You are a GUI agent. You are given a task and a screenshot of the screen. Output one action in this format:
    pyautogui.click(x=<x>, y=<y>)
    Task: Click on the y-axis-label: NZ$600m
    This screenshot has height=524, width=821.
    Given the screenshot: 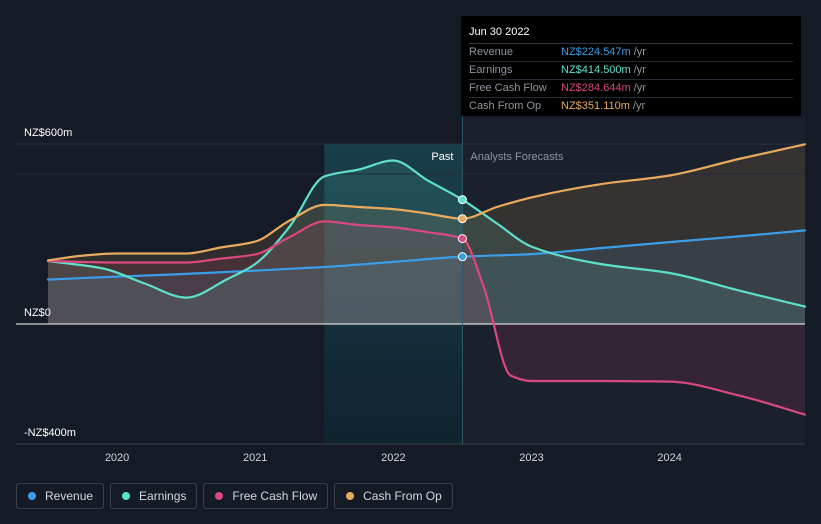 What is the action you would take?
    pyautogui.click(x=48, y=133)
    